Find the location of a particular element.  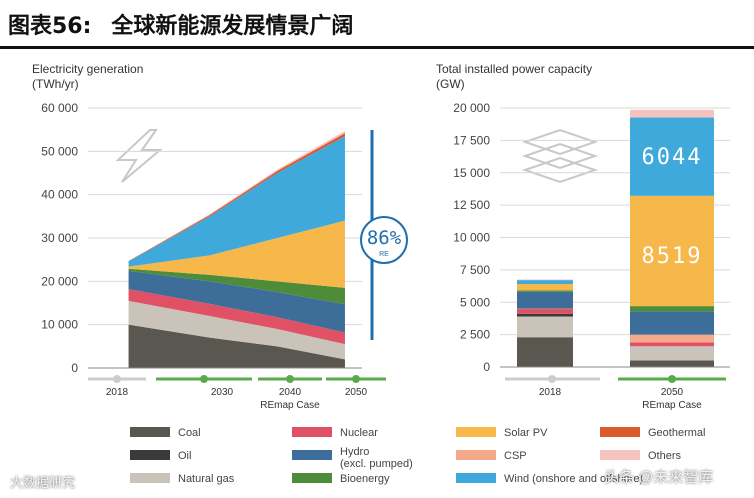

right-x-axis-caption: REmap Case is located at coordinates (672, 405).